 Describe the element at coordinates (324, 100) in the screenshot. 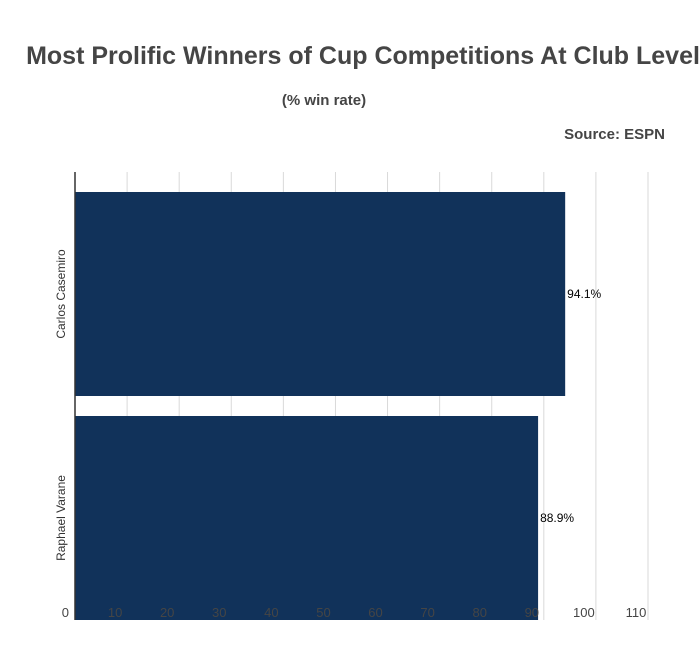

I see `chart-subtitle: (% win rate)` at that location.